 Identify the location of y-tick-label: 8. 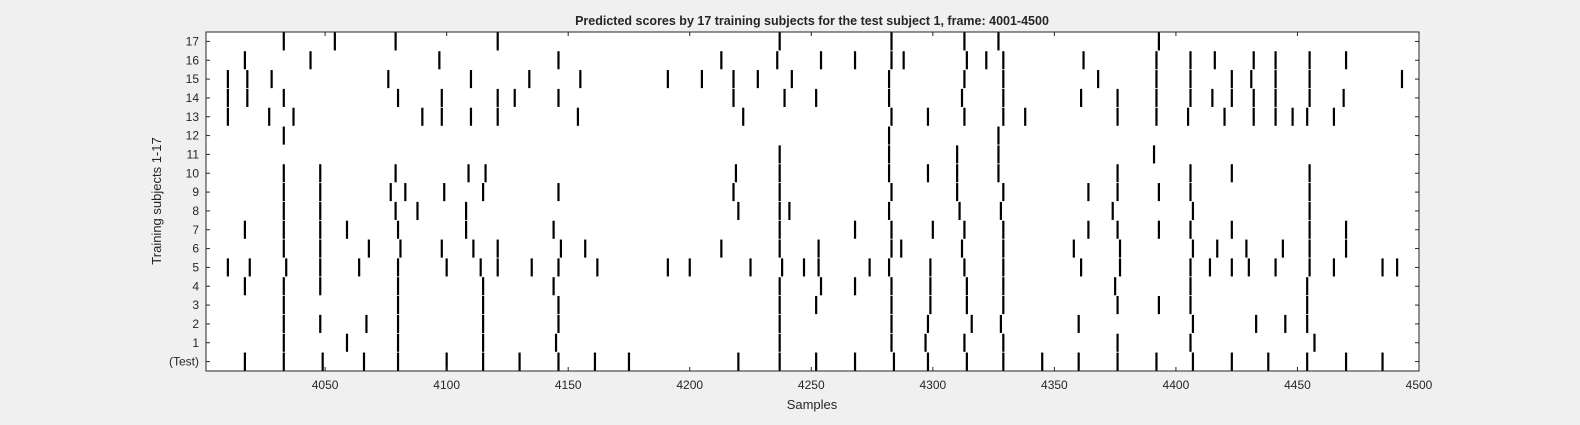
(195, 211).